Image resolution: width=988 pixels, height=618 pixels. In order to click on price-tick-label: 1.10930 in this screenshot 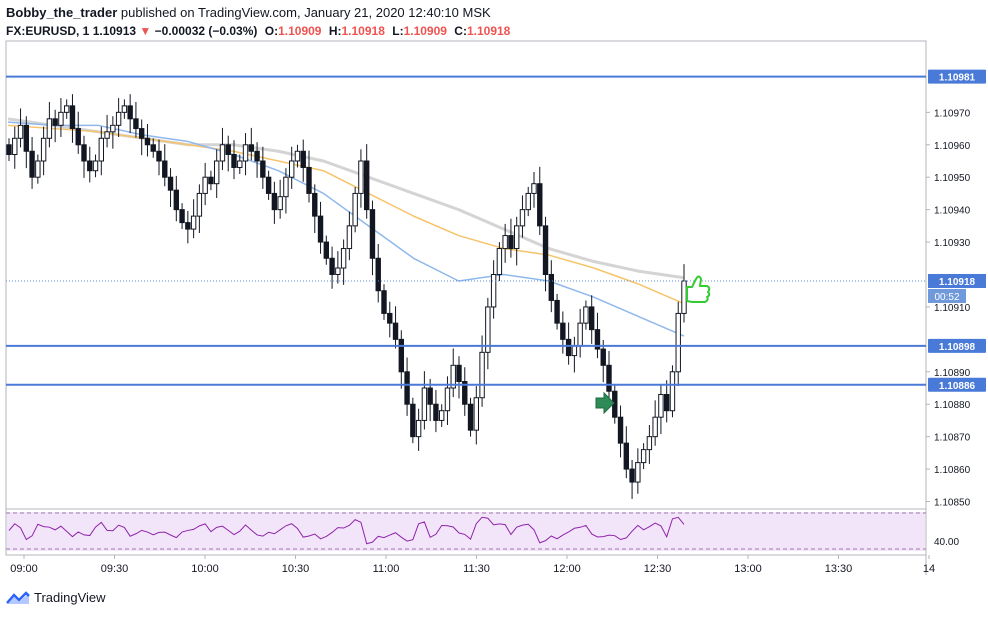, I will do `click(952, 243)`.